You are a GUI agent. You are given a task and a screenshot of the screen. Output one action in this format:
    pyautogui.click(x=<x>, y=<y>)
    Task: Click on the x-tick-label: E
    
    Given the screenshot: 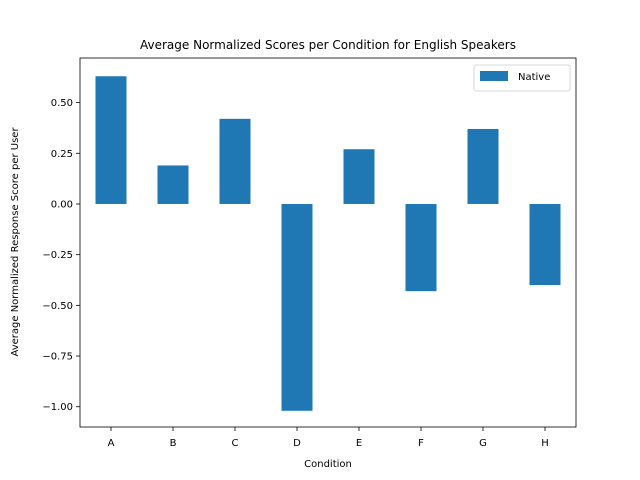 What is the action you would take?
    pyautogui.click(x=359, y=443)
    